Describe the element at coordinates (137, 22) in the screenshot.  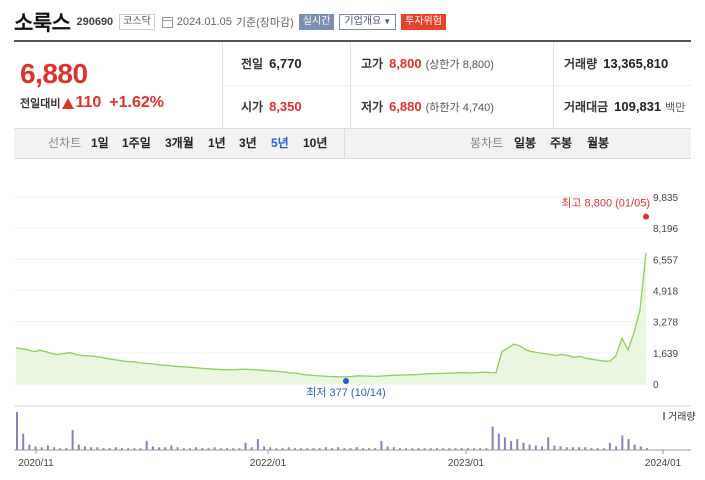
I see `market-badge: 코스닥` at that location.